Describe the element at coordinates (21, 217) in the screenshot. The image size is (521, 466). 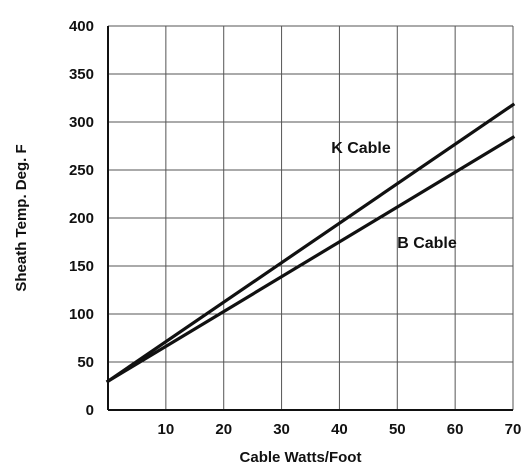
I see `y-axis-label: Sheath Temp. Deg. F` at that location.